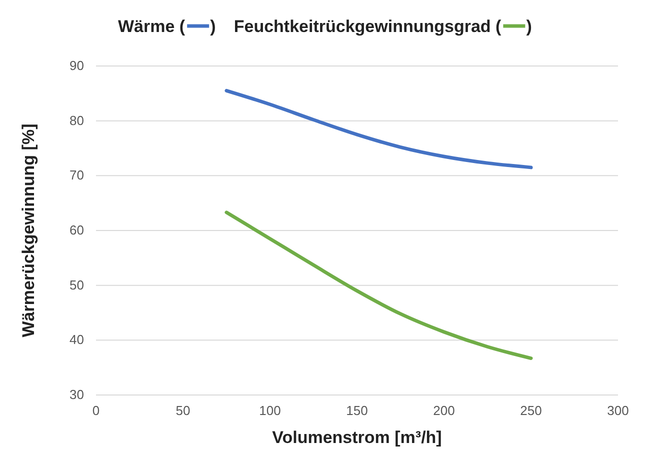  I want to click on y-tick-label: 80, so click(77, 120).